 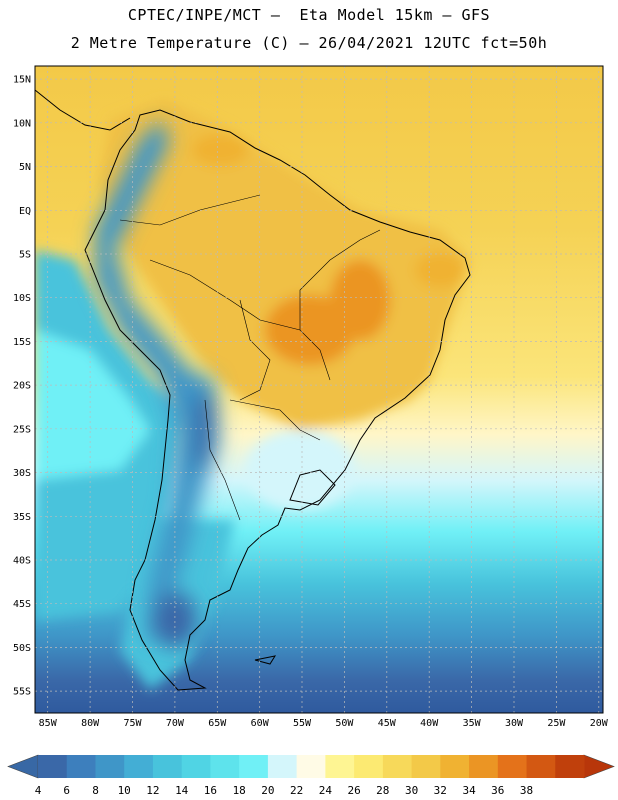 I want to click on lat-label: 40S, so click(x=22, y=561).